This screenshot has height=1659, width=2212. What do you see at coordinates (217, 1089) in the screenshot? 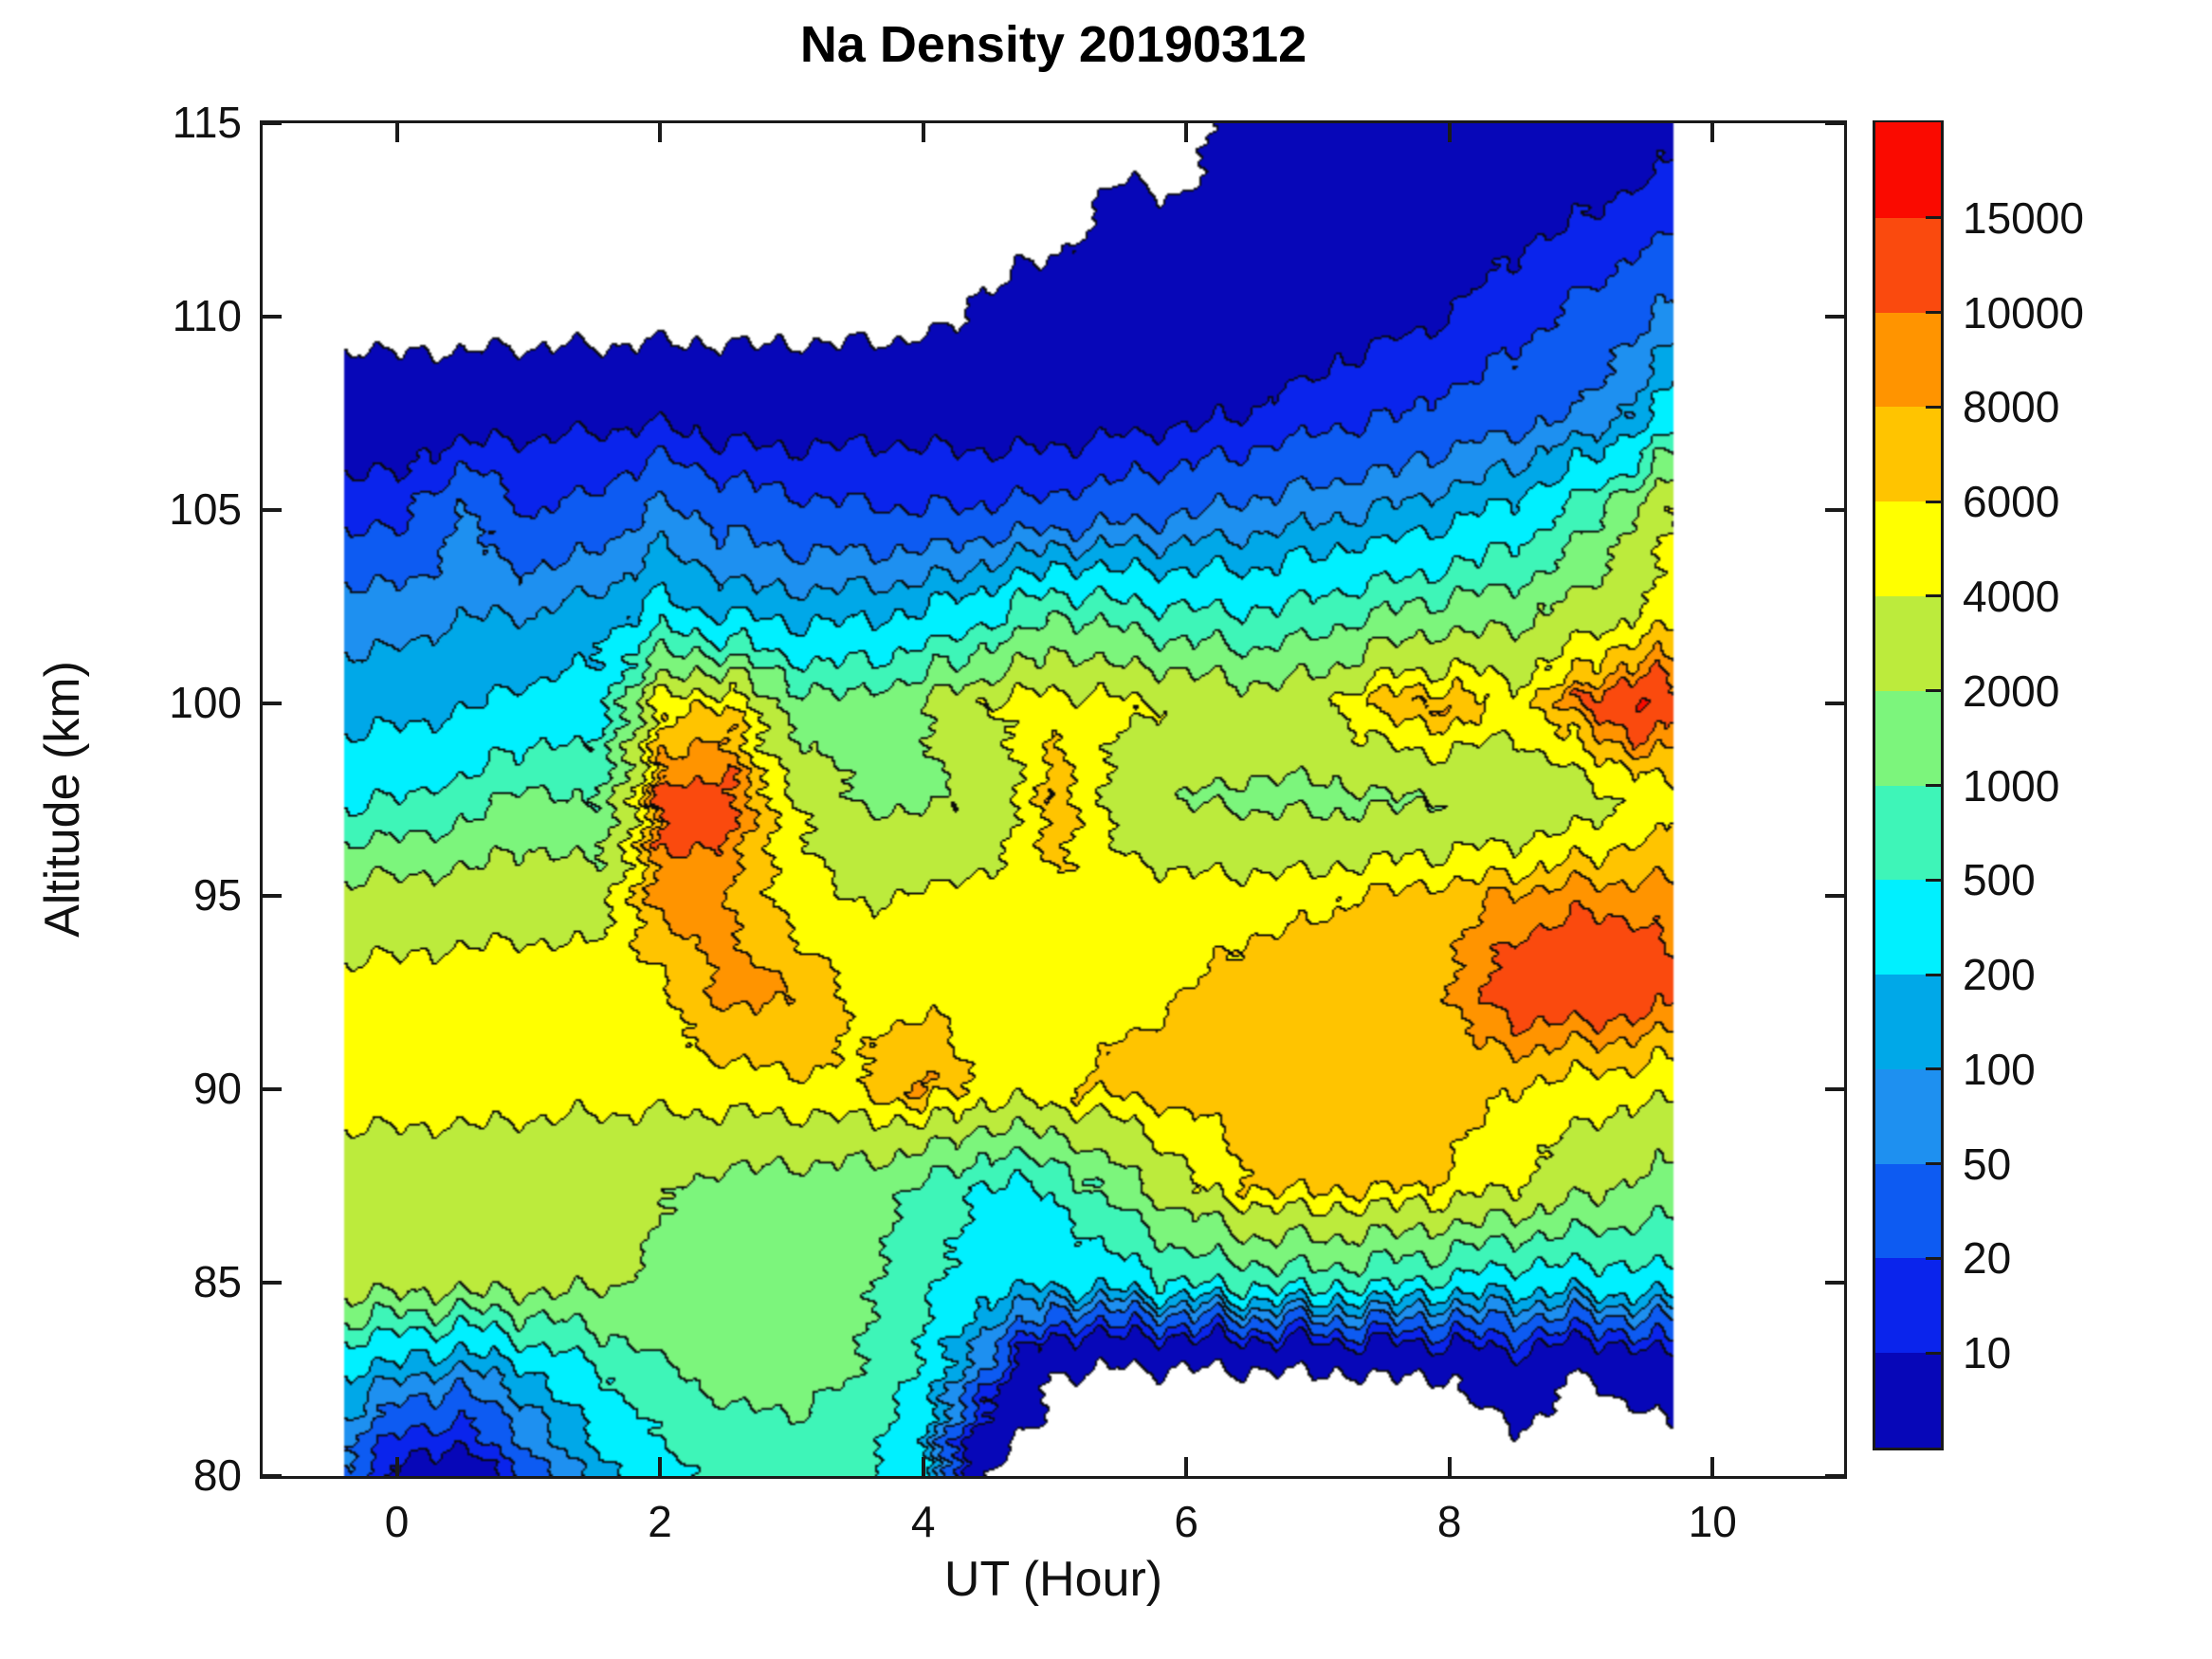
I see `y-tick-label: 90` at bounding box center [217, 1089].